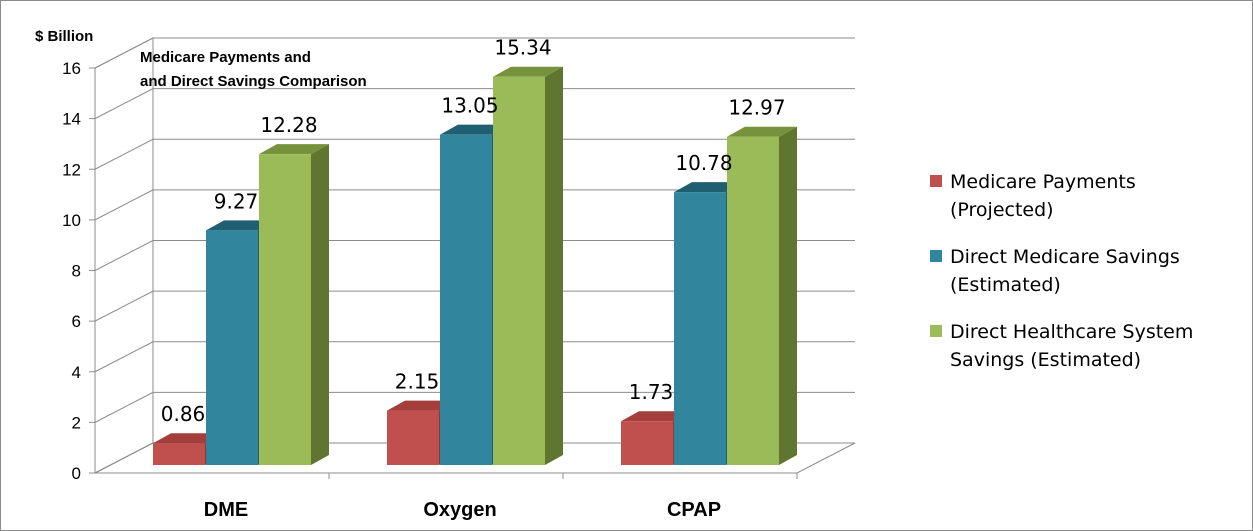 Image resolution: width=1253 pixels, height=531 pixels. What do you see at coordinates (651, 392) in the screenshot?
I see `data-label: 1.73` at bounding box center [651, 392].